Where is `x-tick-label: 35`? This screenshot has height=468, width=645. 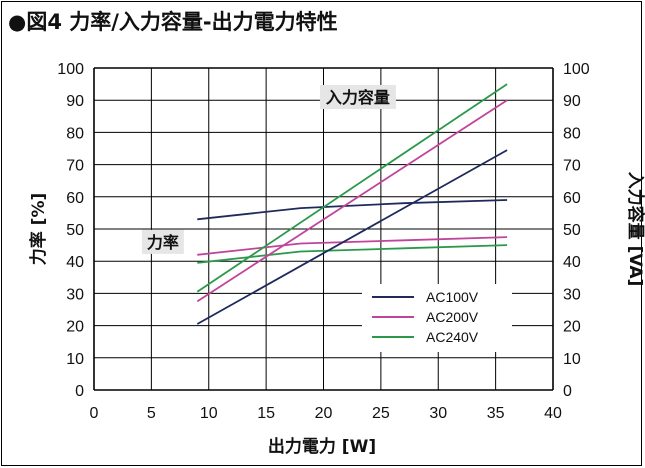 x-tick-label: 35 is located at coordinates (496, 413).